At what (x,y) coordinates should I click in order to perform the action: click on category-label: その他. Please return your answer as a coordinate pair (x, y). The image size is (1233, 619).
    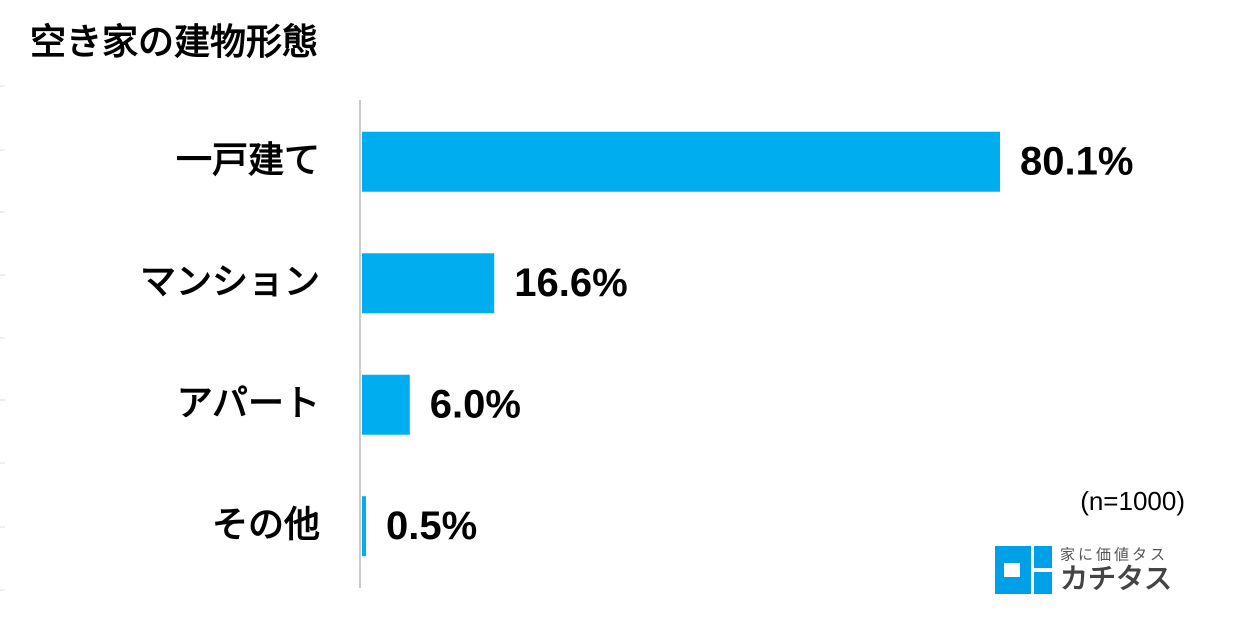
    Looking at the image, I should click on (266, 524).